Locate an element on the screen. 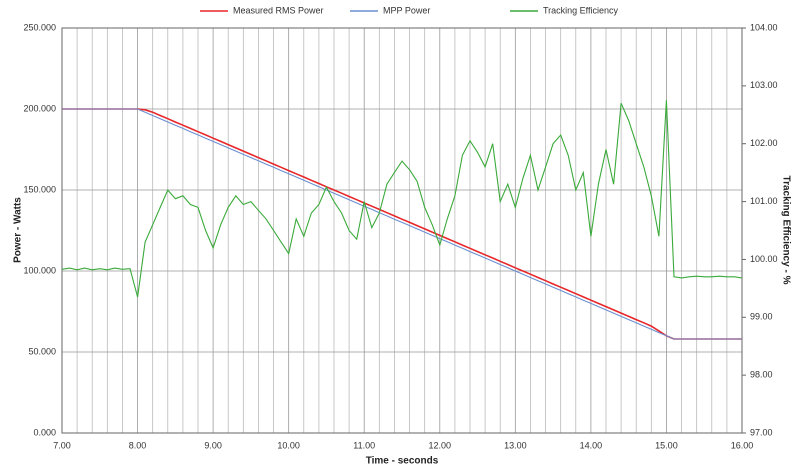 This screenshot has width=800, height=475. x-tick-label: 14.00 is located at coordinates (591, 445).